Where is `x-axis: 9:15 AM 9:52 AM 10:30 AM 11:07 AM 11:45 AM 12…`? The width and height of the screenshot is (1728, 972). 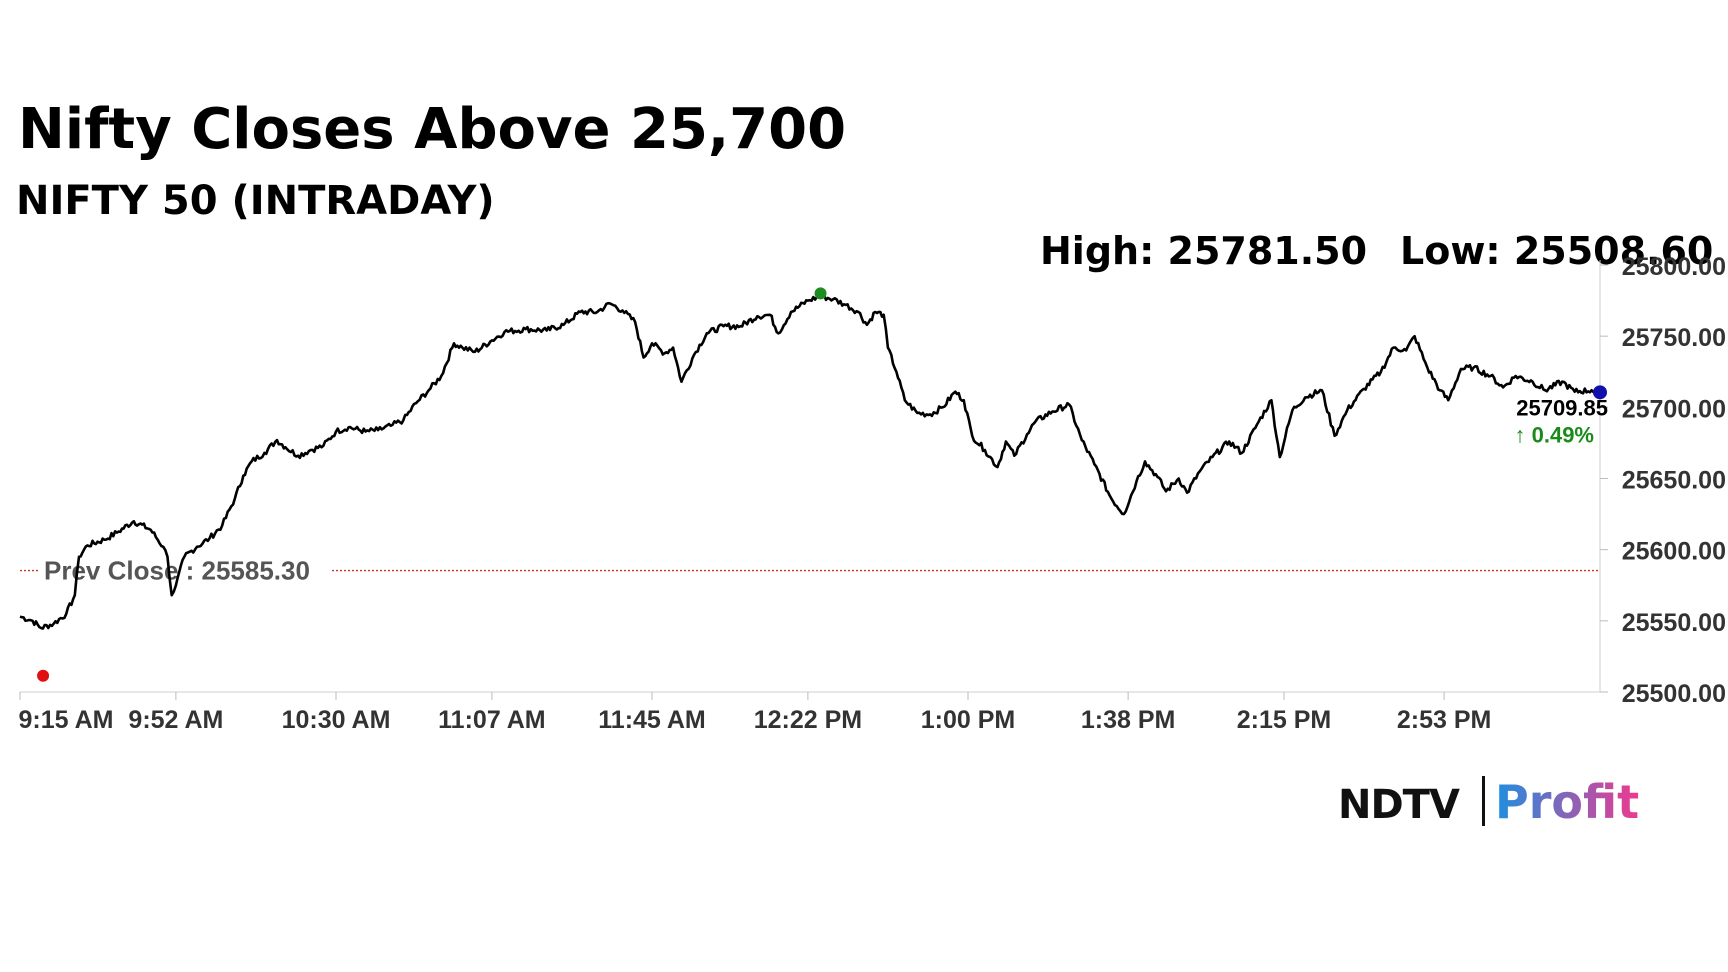 x-axis: 9:15 AM 9:52 AM 10:30 AM 11:07 AM 11:45 AM 12… is located at coordinates (809, 712).